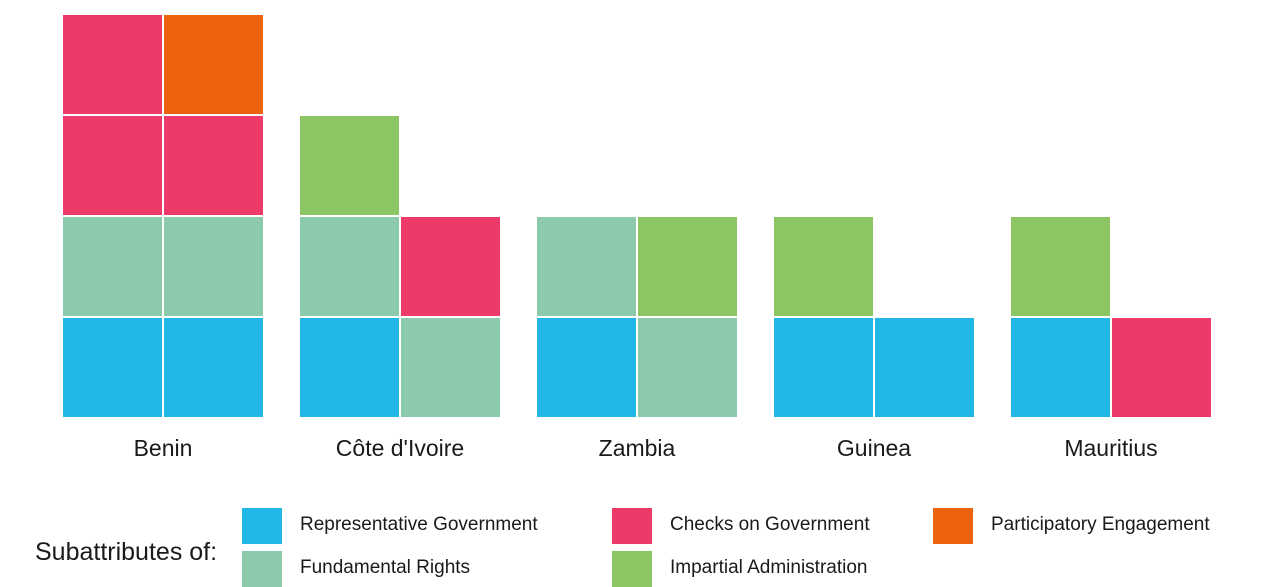 This screenshot has height=587, width=1266. I want to click on category-label: Zambia, so click(637, 448).